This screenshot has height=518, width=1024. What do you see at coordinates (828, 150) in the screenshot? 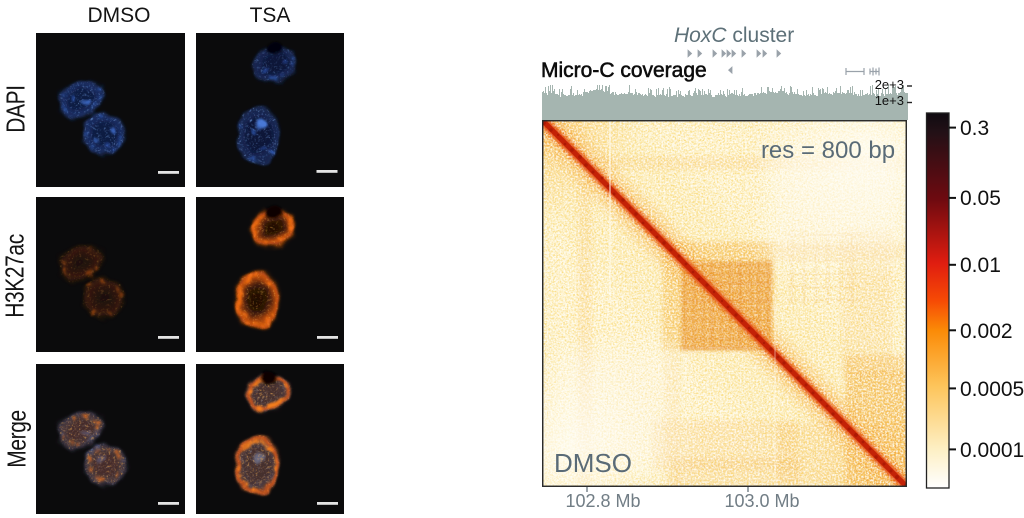
I see `svg-text: res = 800 bp` at bounding box center [828, 150].